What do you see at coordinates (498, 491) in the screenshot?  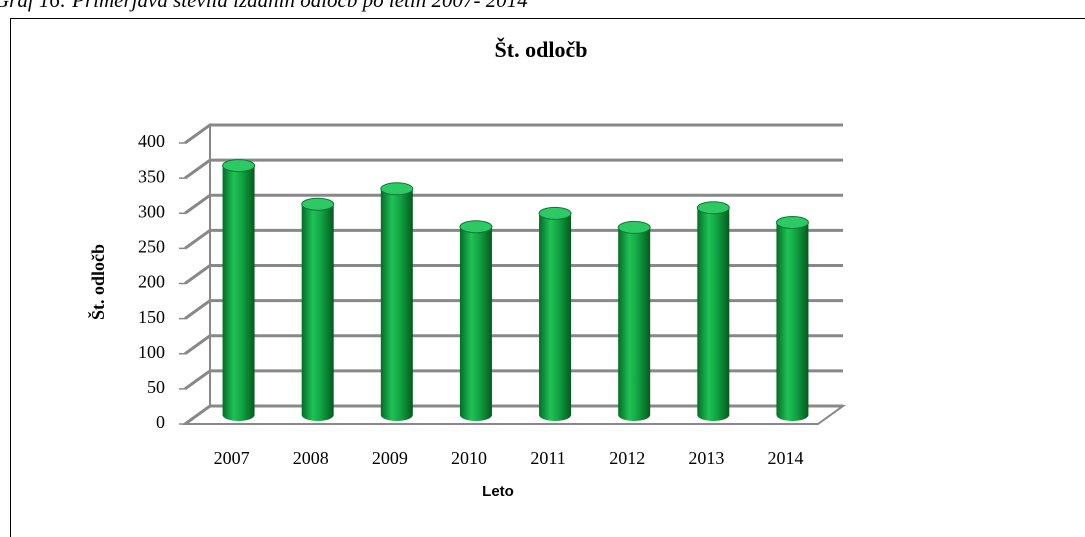 I see `x-axis-label: Leto` at bounding box center [498, 491].